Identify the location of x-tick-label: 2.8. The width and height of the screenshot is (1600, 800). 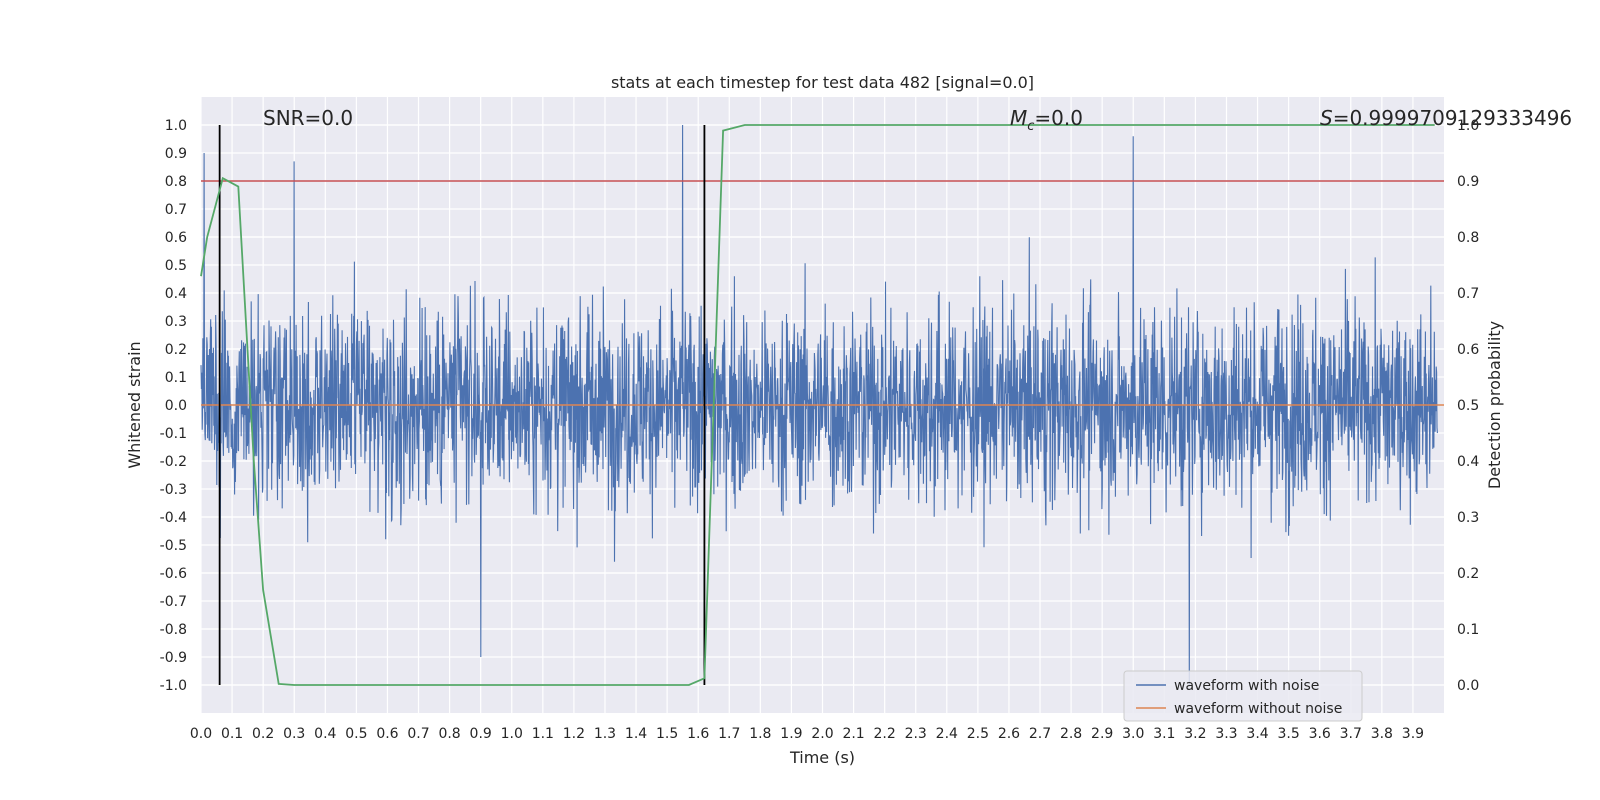
(1071, 734).